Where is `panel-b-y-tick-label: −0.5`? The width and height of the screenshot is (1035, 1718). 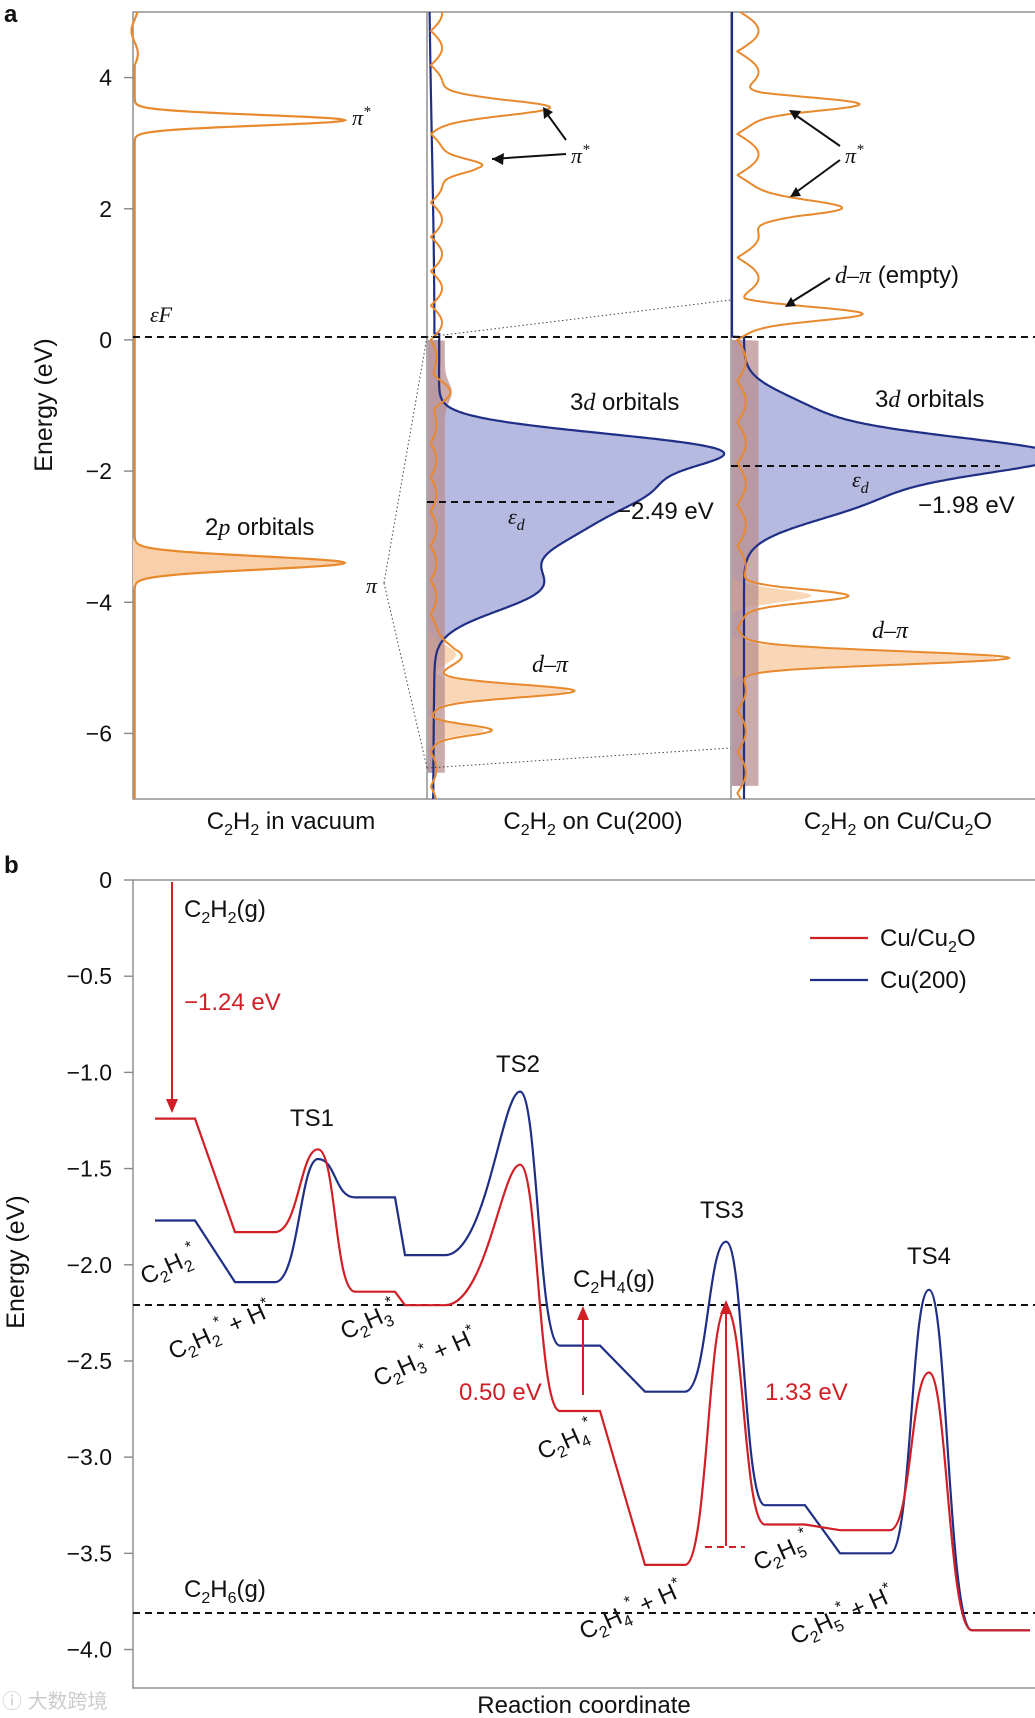 panel-b-y-tick-label: −0.5 is located at coordinates (89, 976).